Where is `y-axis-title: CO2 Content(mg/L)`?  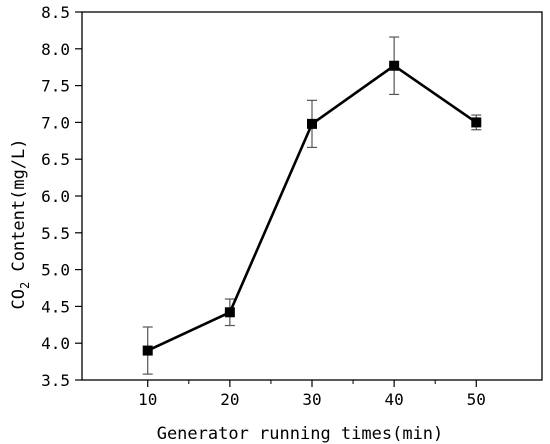
y-axis-title: CO2 Content(mg/L) is located at coordinates (20, 223).